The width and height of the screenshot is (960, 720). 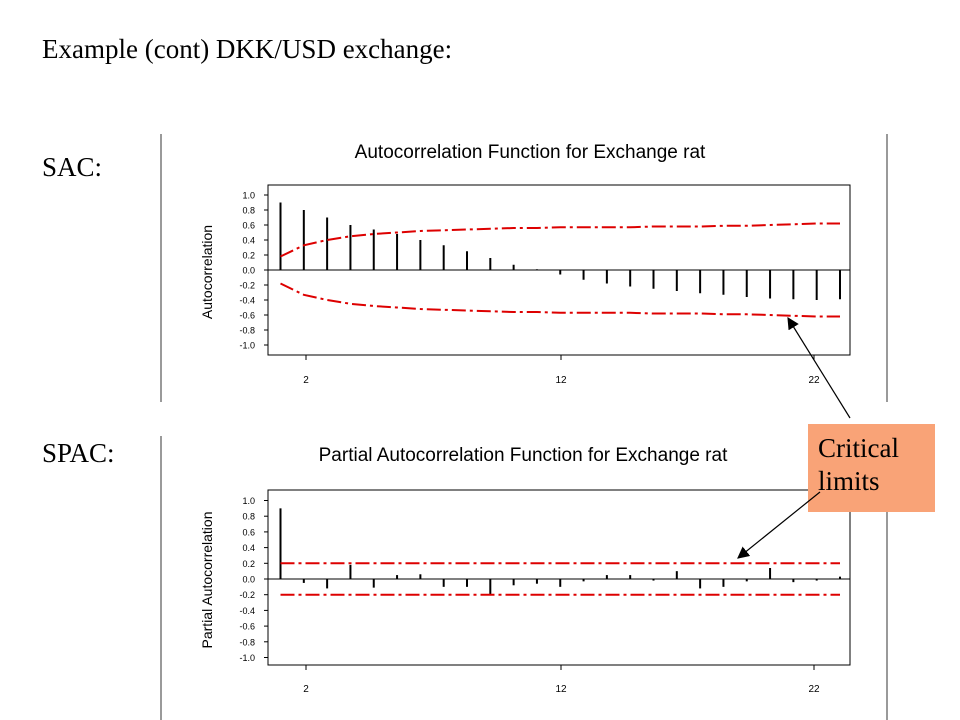 I want to click on lower-critical-limit, so click(x=560, y=300).